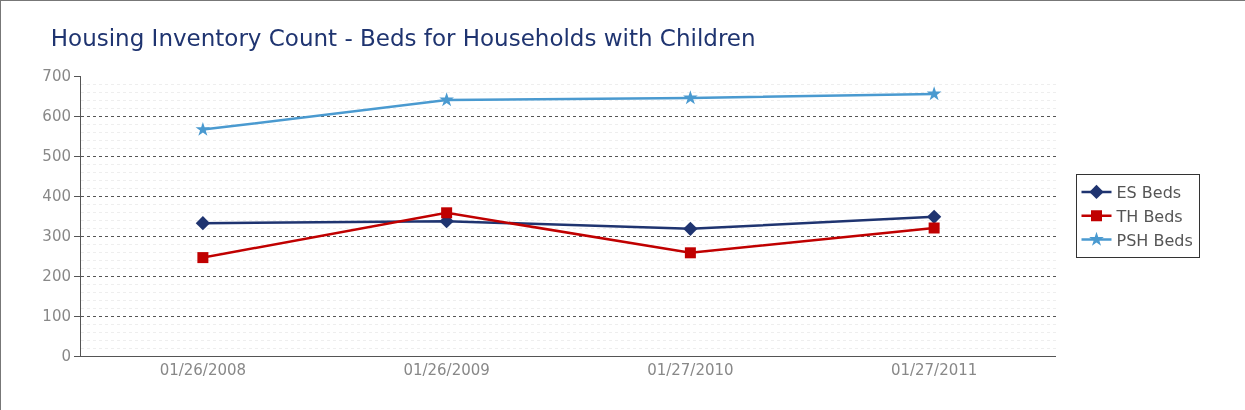 The width and height of the screenshot is (1245, 410). Describe the element at coordinates (934, 370) in the screenshot. I see `x-tick-label: 01/27/2011` at that location.